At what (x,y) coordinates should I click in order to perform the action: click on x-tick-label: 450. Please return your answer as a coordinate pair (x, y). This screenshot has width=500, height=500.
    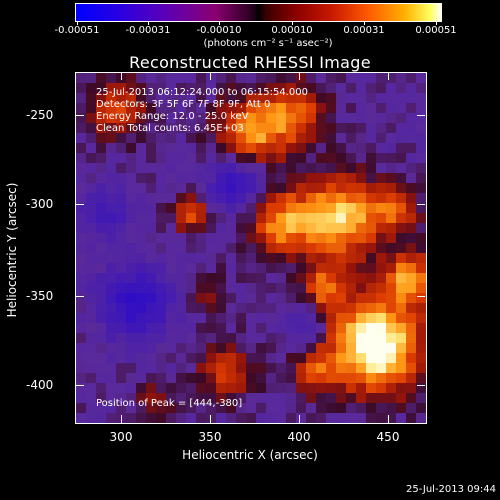
    Looking at the image, I should click on (388, 437).